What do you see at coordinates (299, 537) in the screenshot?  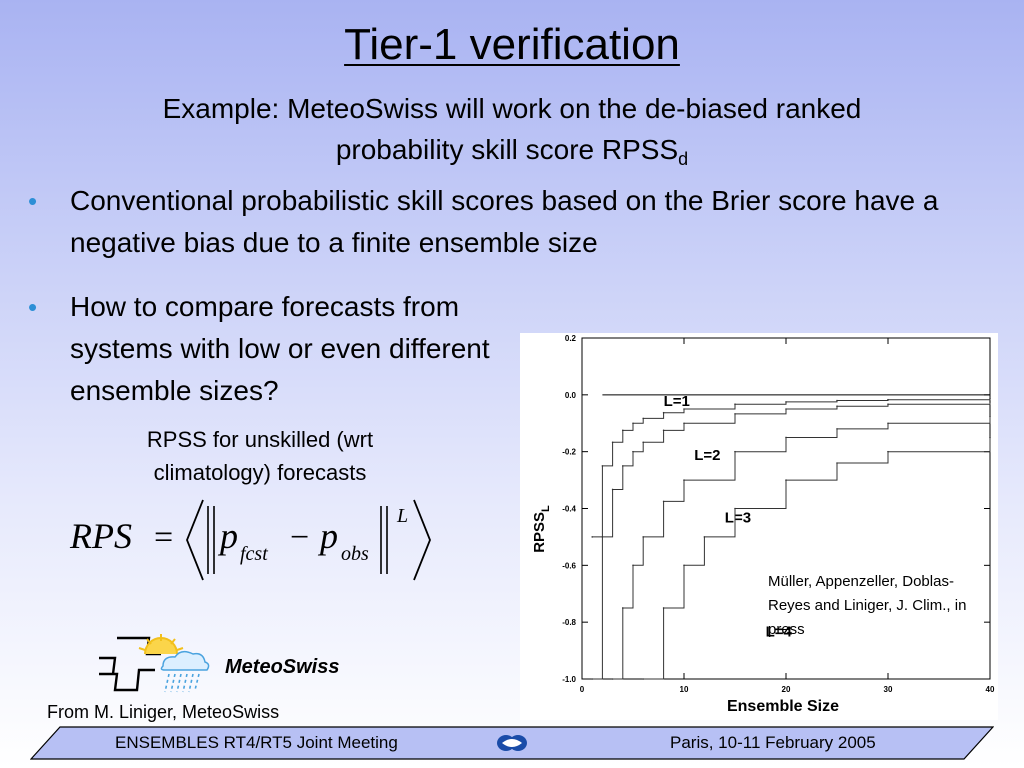 I see `formula-minus: −` at bounding box center [299, 537].